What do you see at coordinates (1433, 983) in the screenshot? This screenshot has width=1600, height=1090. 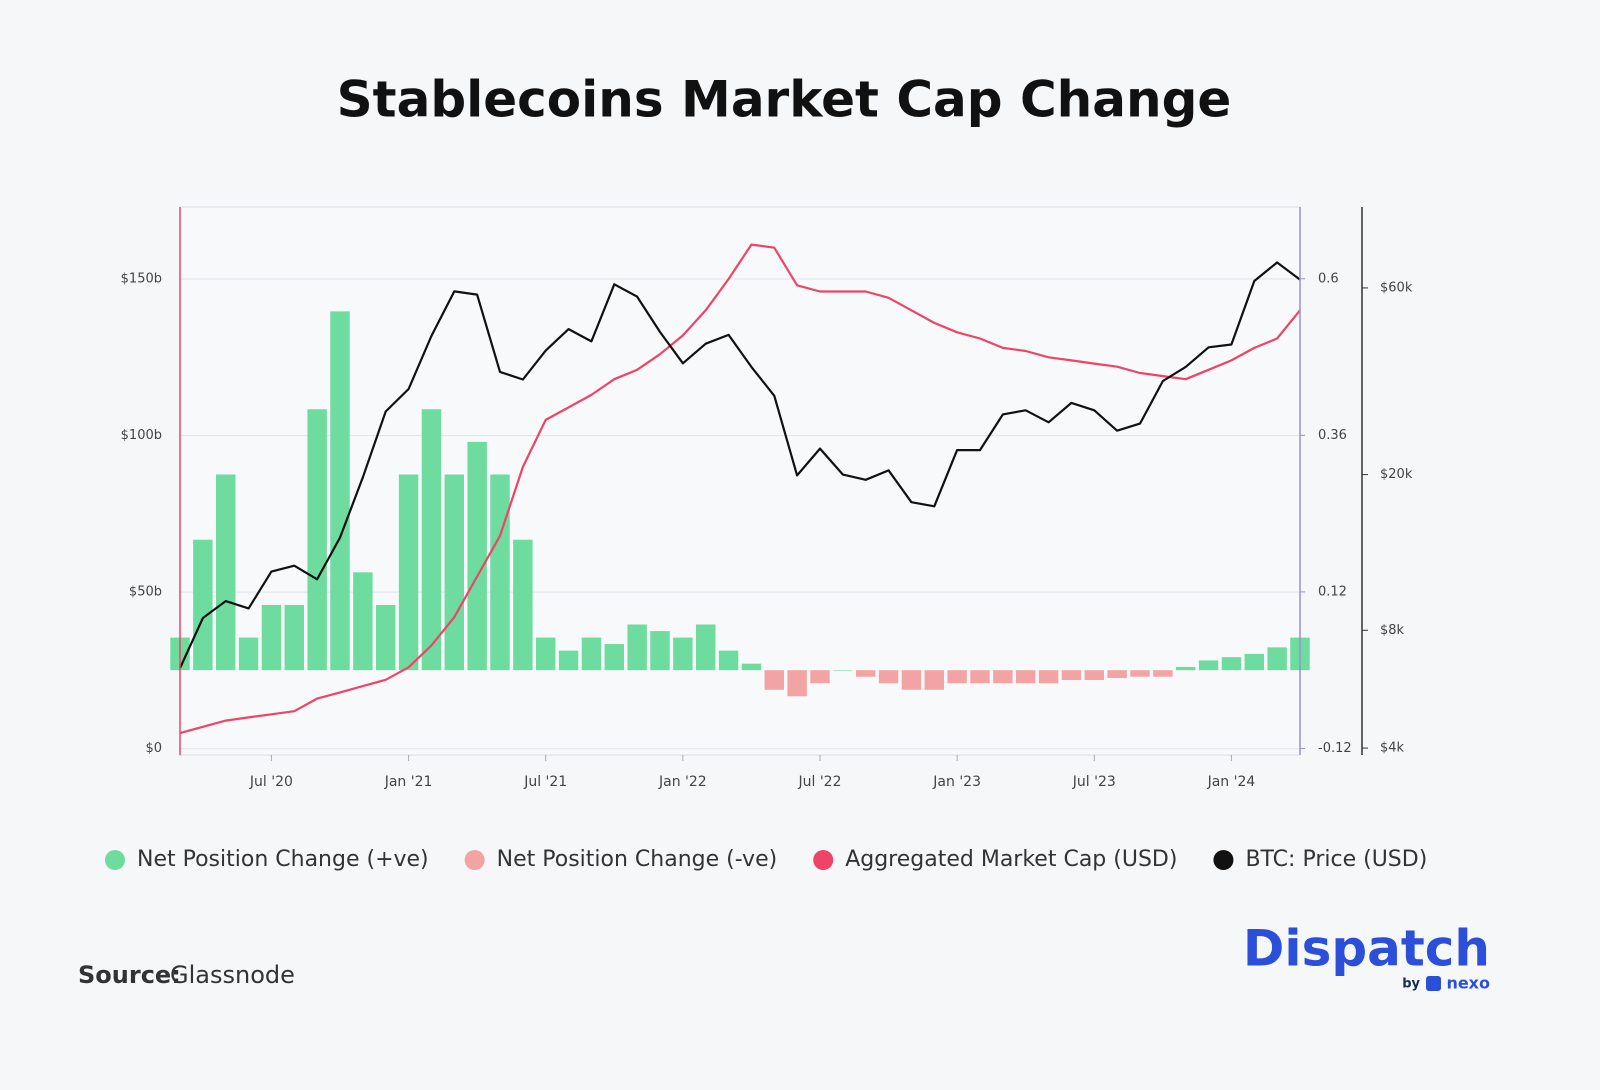 I see `logo-icon` at bounding box center [1433, 983].